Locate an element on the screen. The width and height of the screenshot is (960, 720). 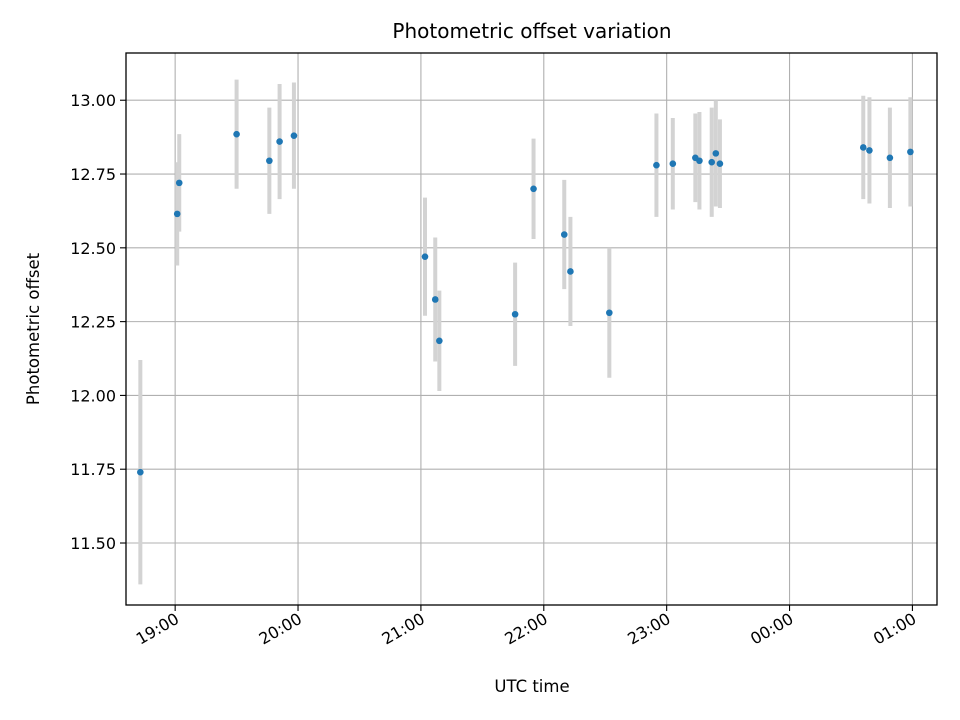
x-tick-label: 23:00 is located at coordinates (648, 629).